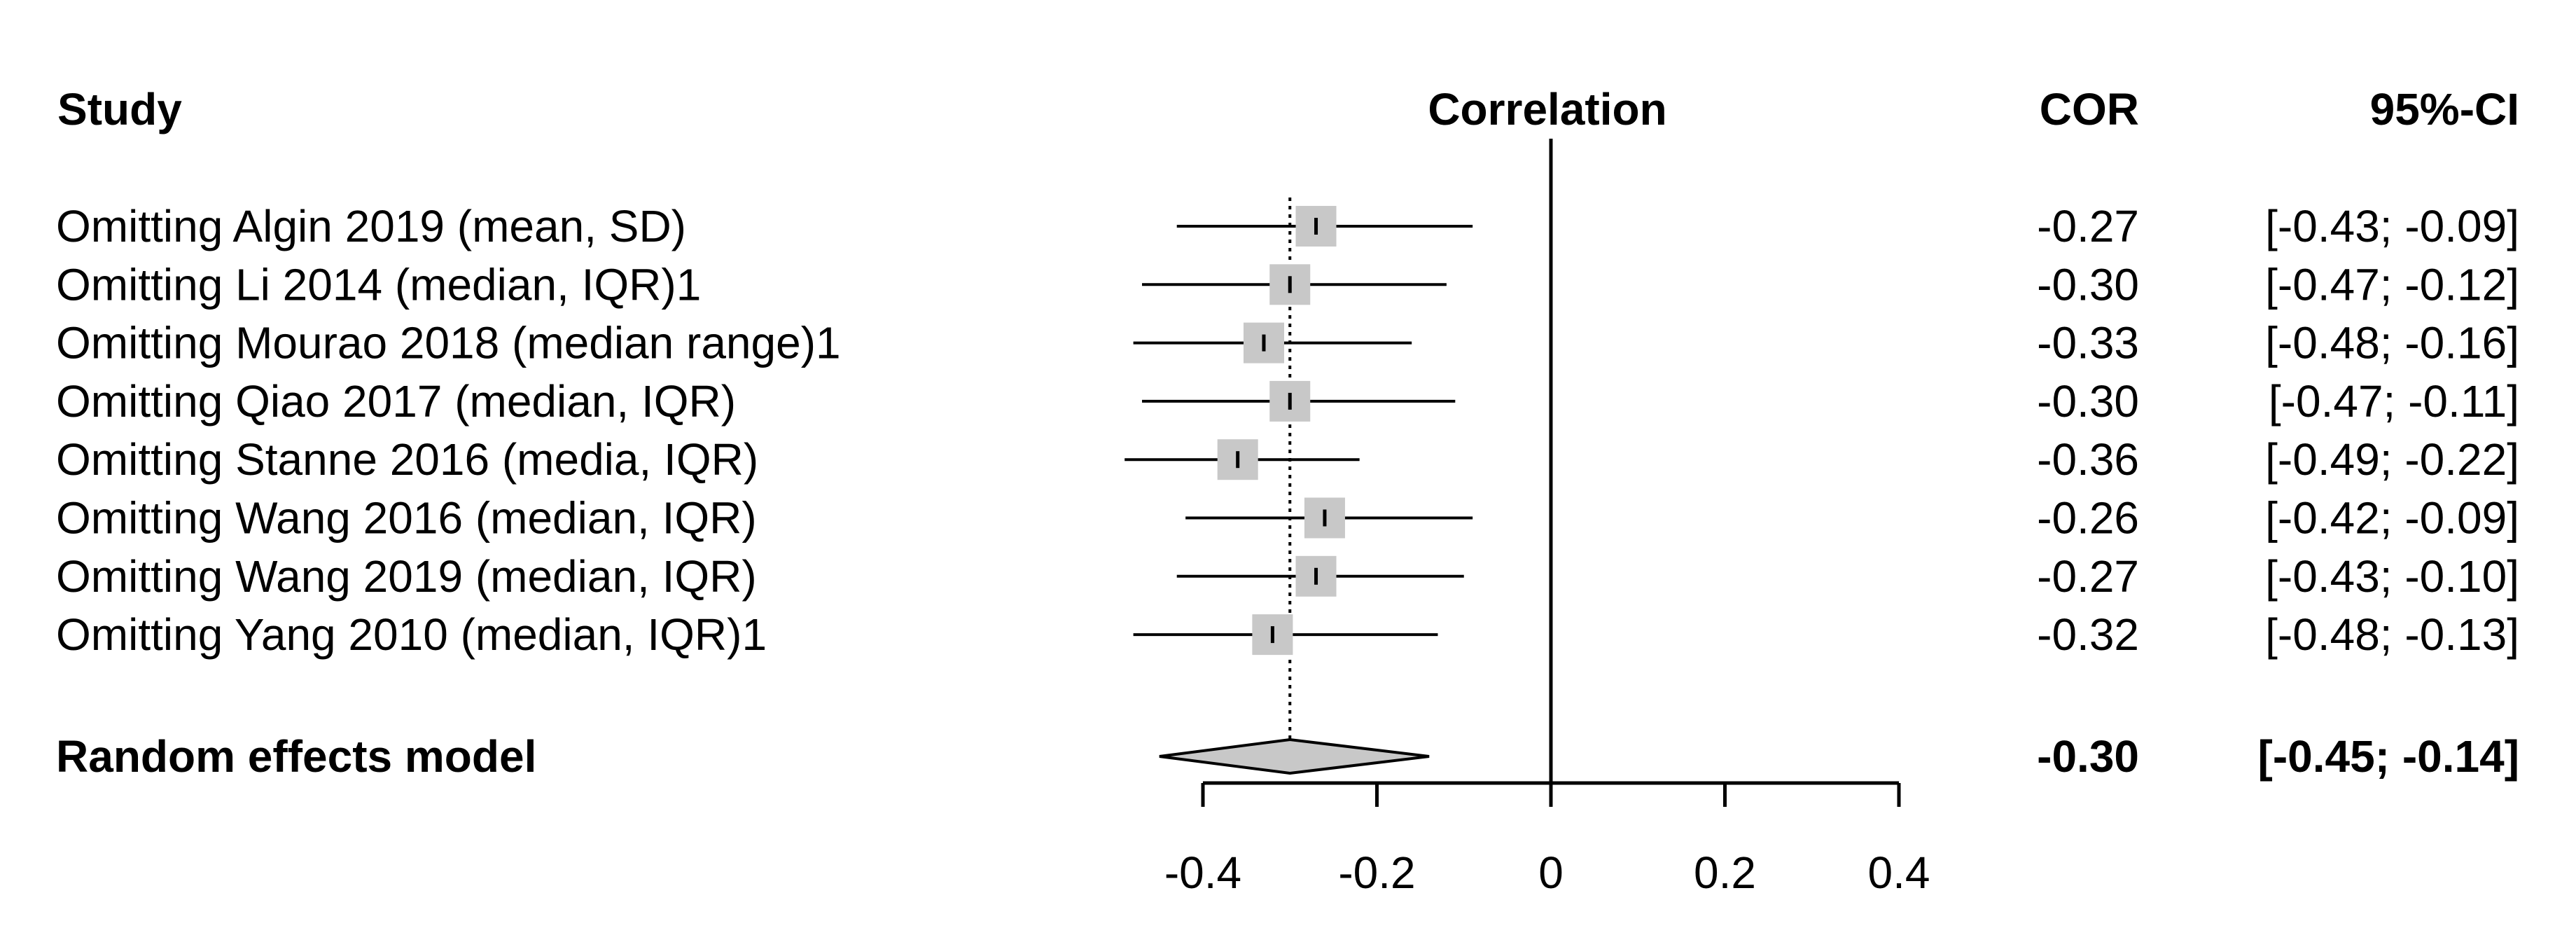 The width and height of the screenshot is (2576, 928). What do you see at coordinates (411, 634) in the screenshot?
I see `study-label: Omitting Yang 2010 (median, IQR)1` at bounding box center [411, 634].